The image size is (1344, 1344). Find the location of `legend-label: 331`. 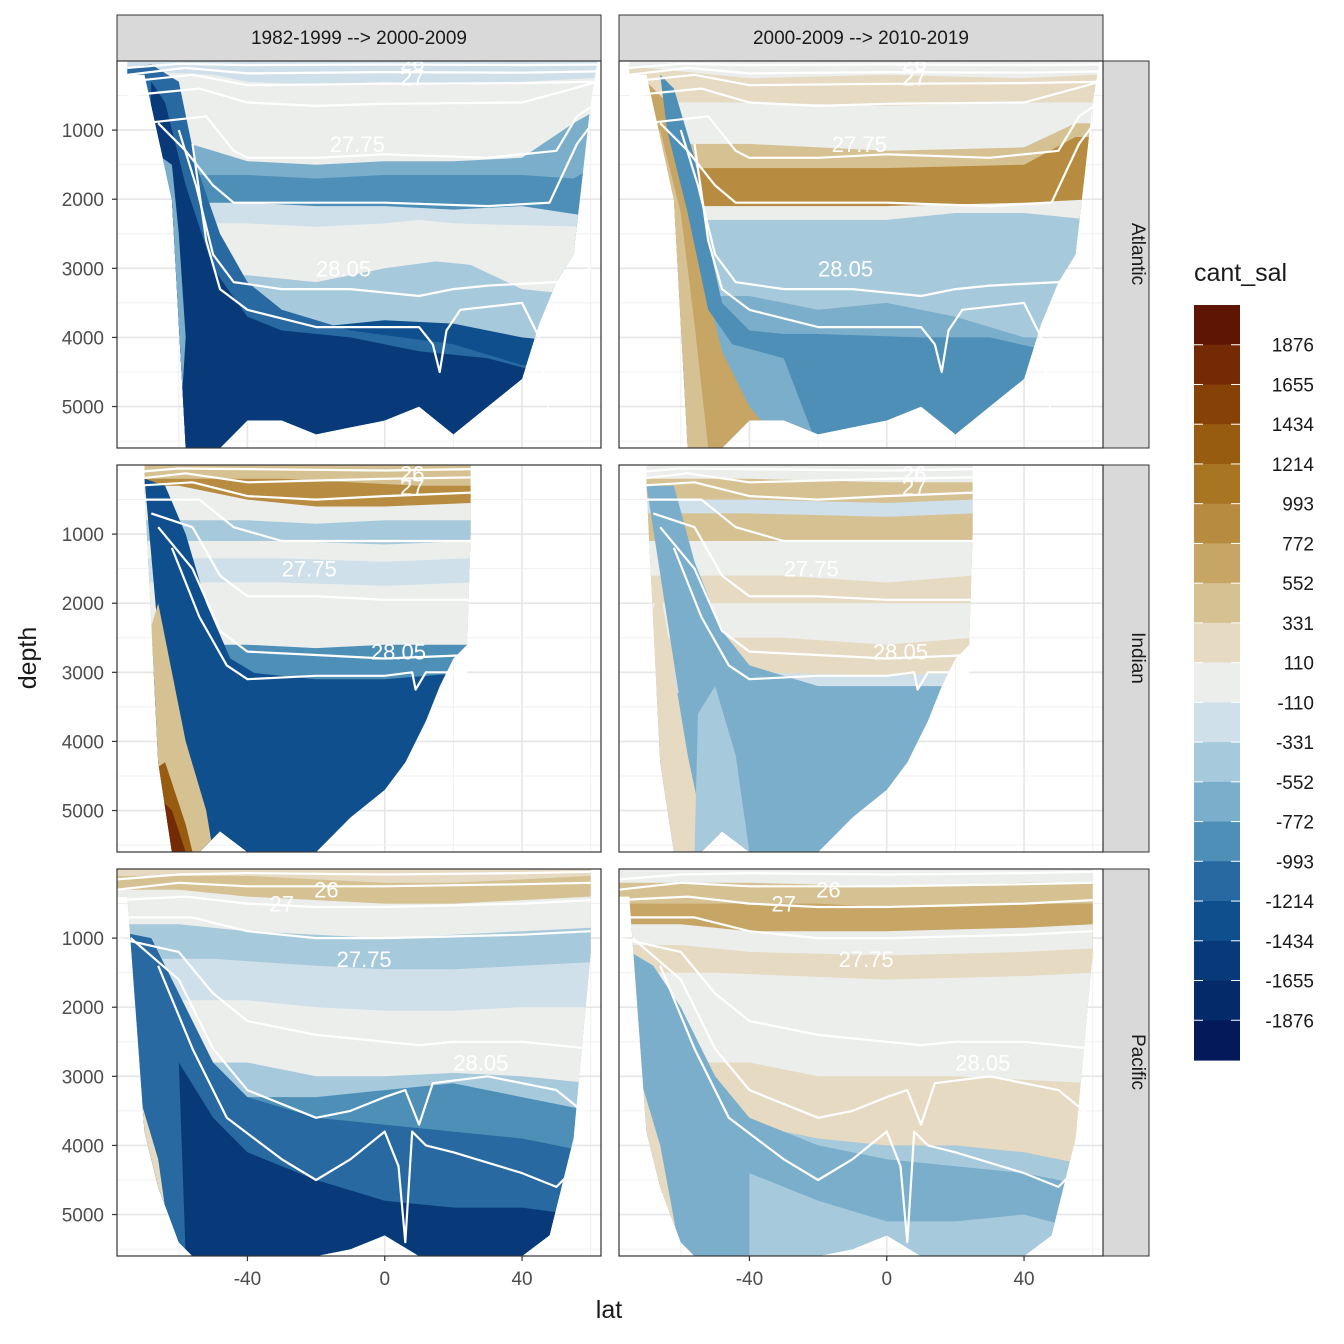

legend-label: 331 is located at coordinates (1298, 624).